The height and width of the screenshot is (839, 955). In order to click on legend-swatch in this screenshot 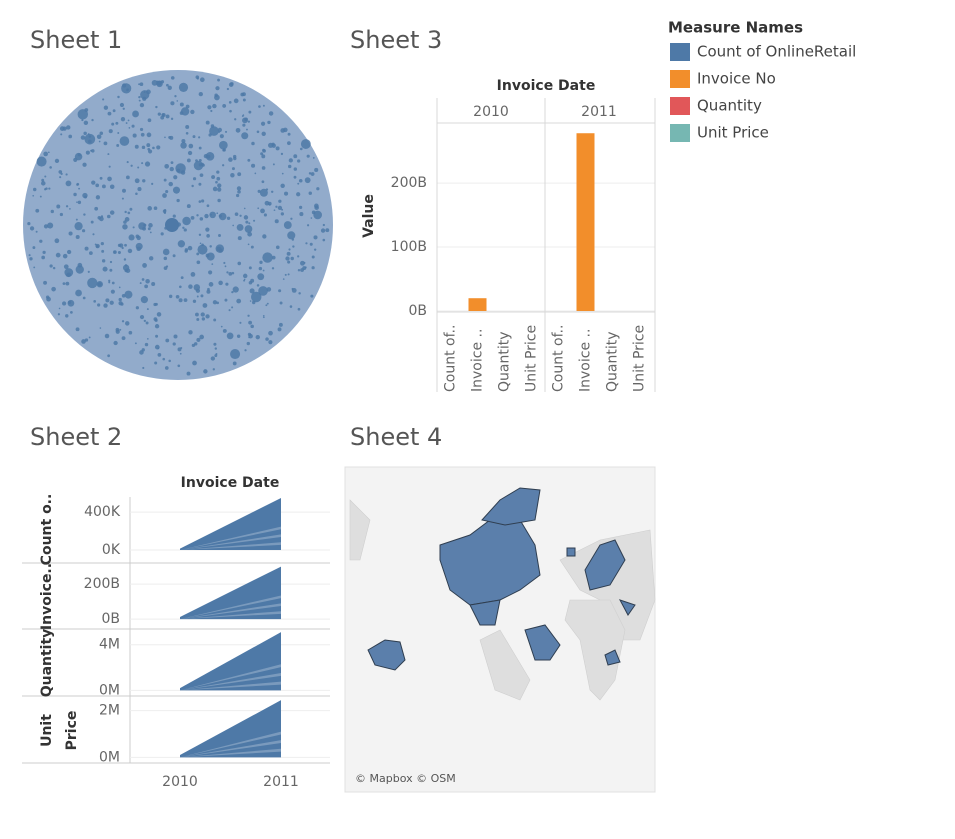, I will do `click(680, 106)`.